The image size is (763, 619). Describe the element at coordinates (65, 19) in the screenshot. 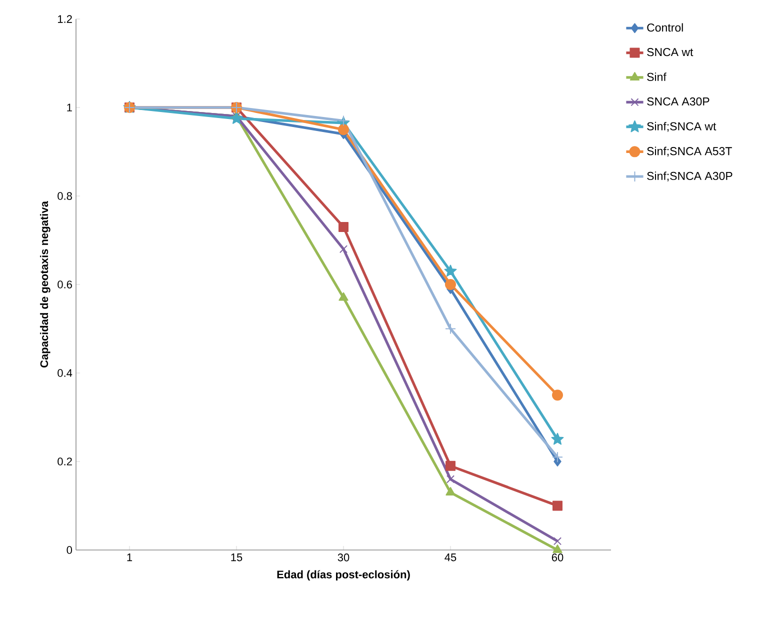

I see `y-tick-label: 1.2` at that location.